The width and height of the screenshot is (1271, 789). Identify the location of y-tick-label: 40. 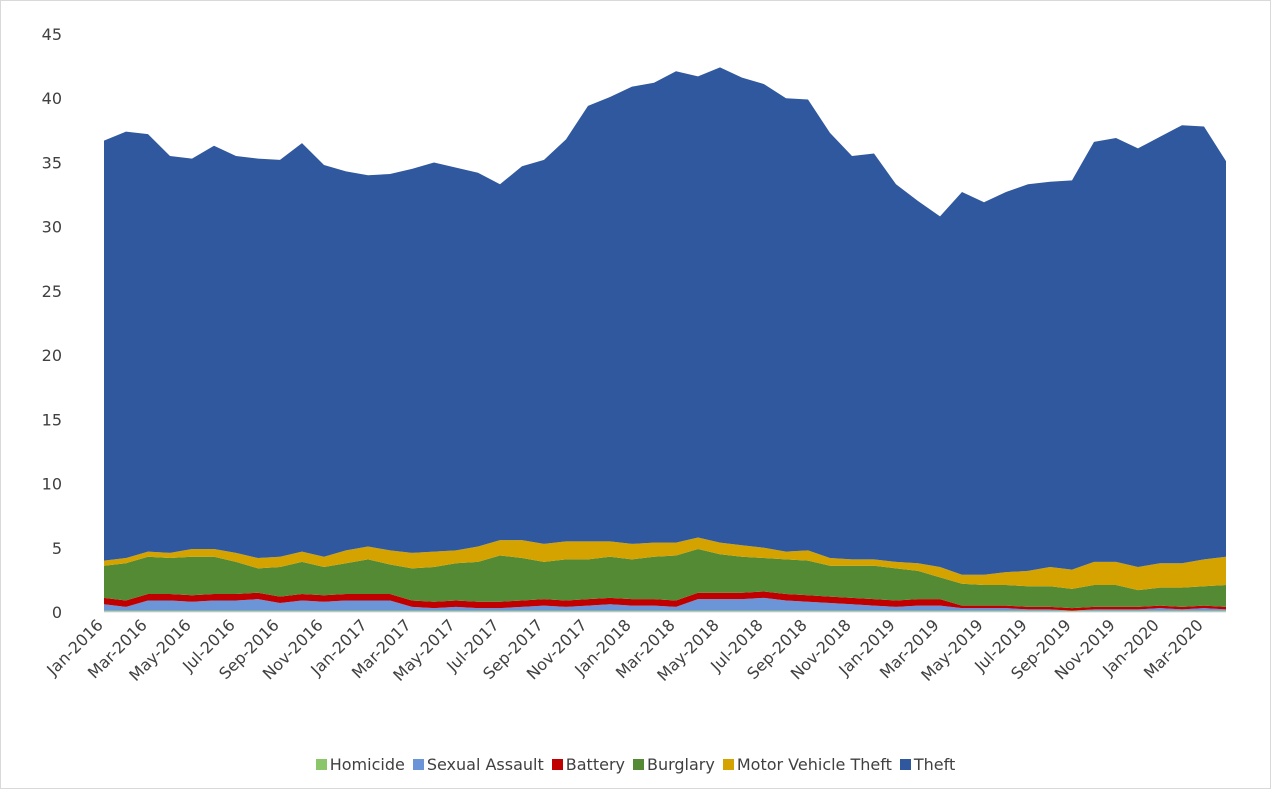
(52, 98).